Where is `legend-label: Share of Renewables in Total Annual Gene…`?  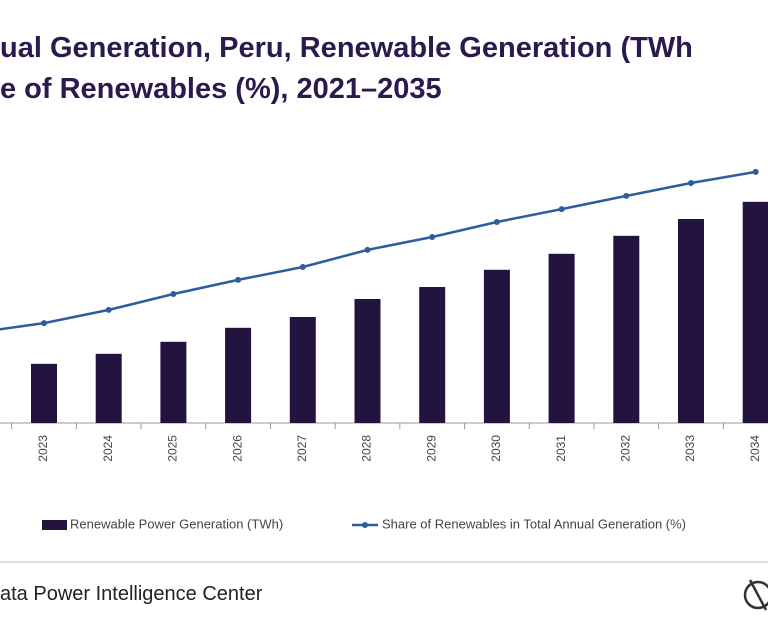 legend-label: Share of Renewables in Total Annual Gene… is located at coordinates (534, 523).